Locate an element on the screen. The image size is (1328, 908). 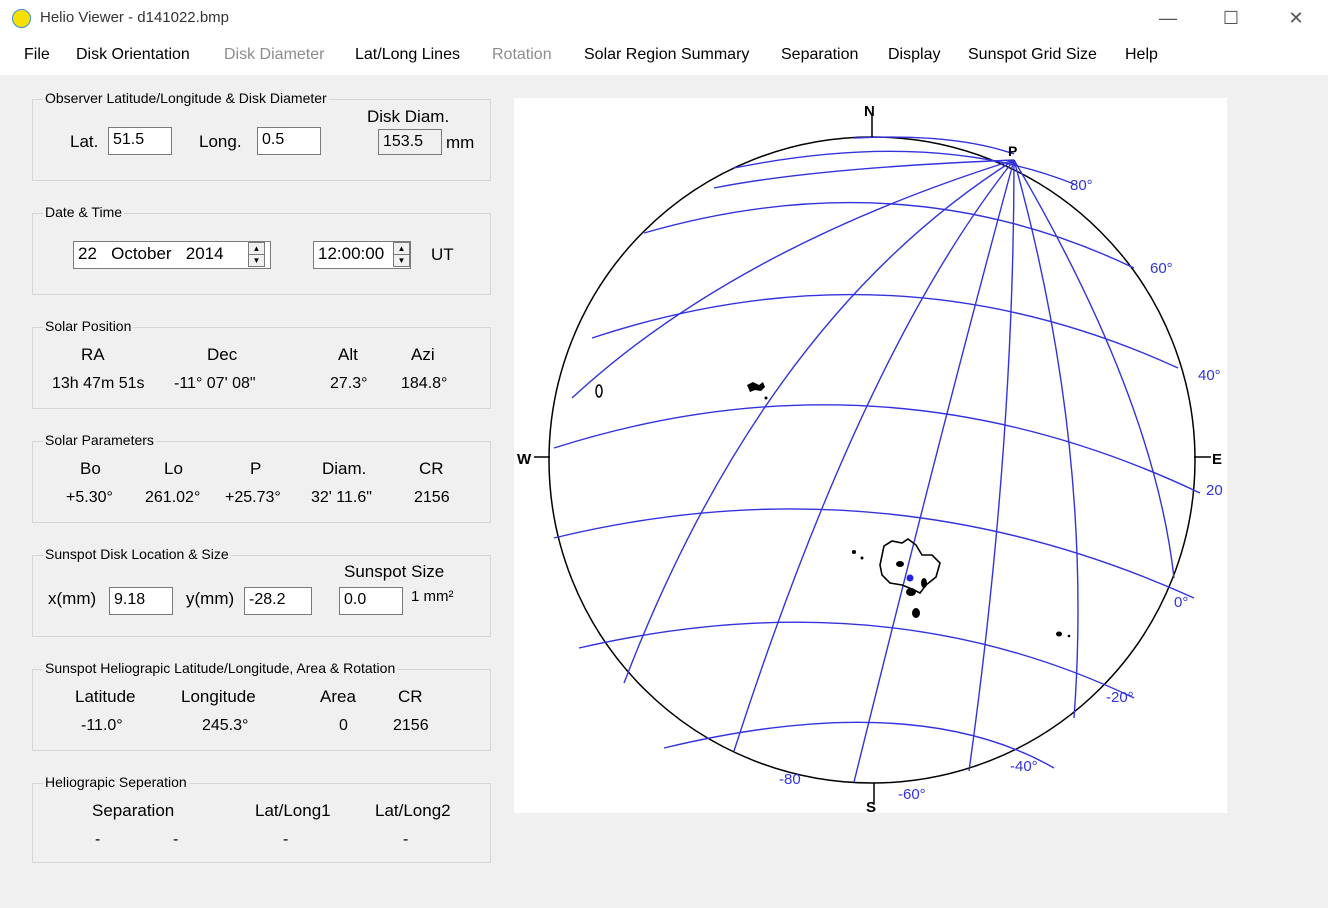
disk-diam-label: Disk Diam. is located at coordinates (408, 116).